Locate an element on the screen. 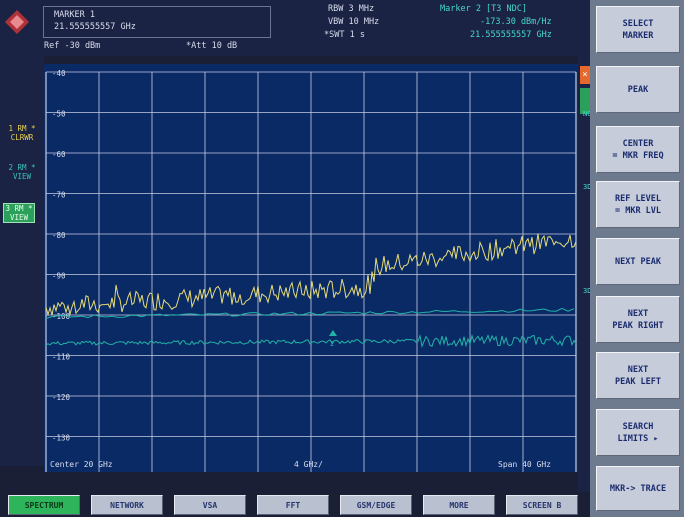 The height and width of the screenshot is (517, 684). y-tick-label: -120 is located at coordinates (61, 397).